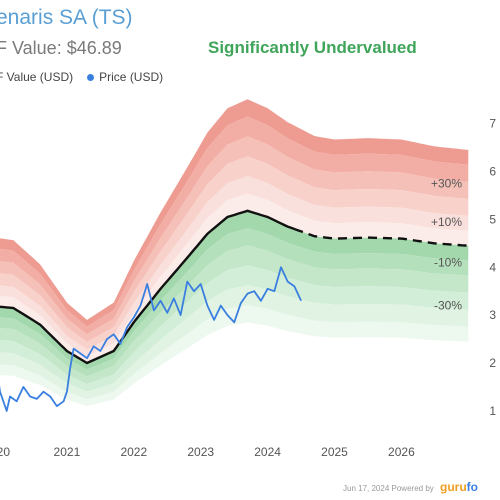 The image size is (500, 500). Describe the element at coordinates (446, 222) in the screenshot. I see `band-percent-label: +10%` at that location.